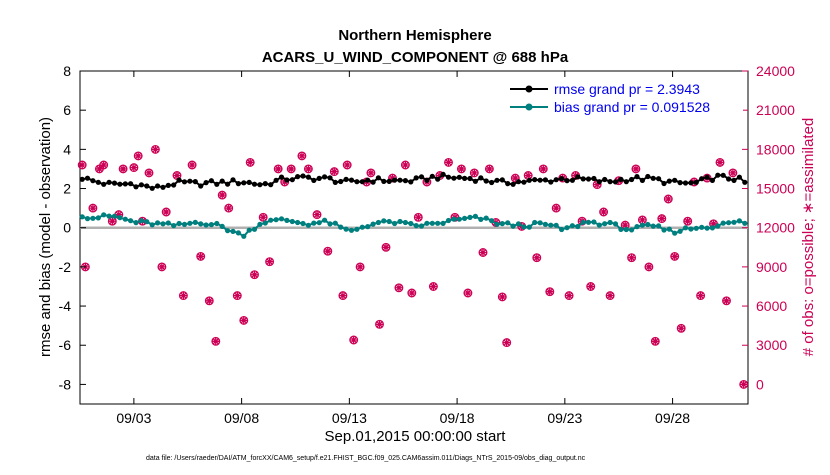 Image resolution: width=830 pixels, height=475 pixels. Describe the element at coordinates (67, 71) in the screenshot. I see `y-tick-label-left: 8` at that location.